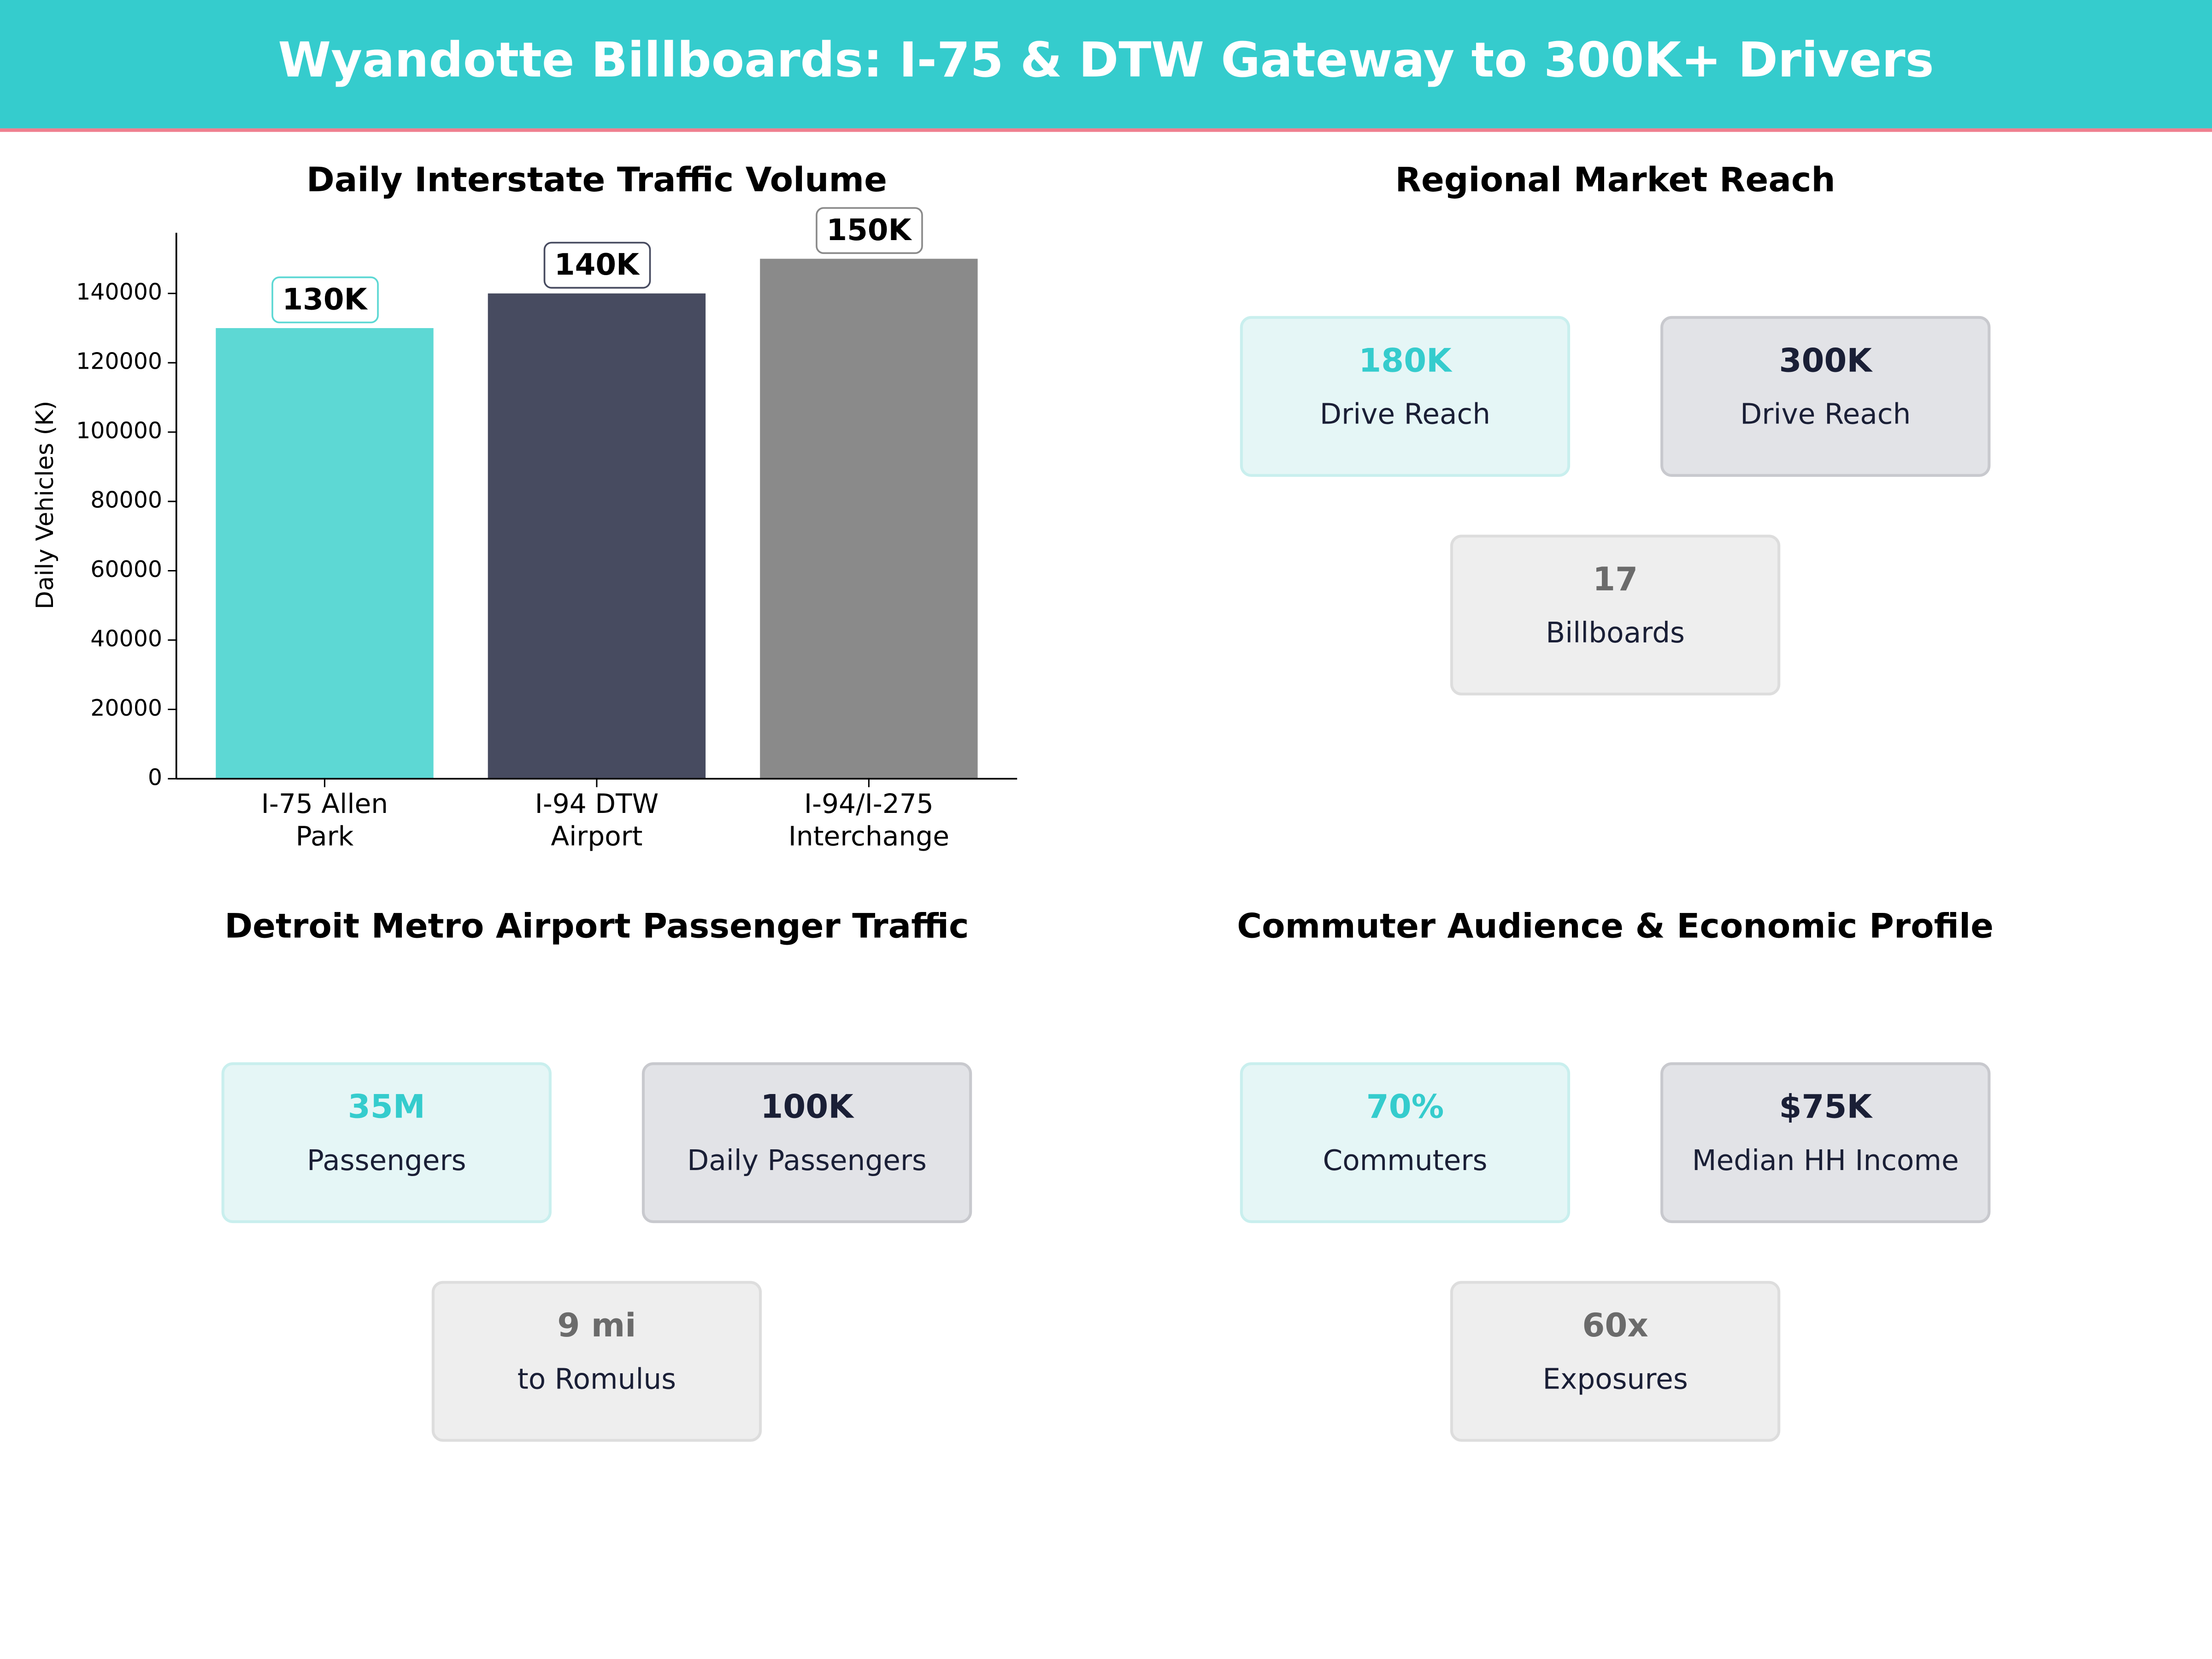 Image resolution: width=2212 pixels, height=1659 pixels. I want to click on value-label: 140K, so click(597, 264).